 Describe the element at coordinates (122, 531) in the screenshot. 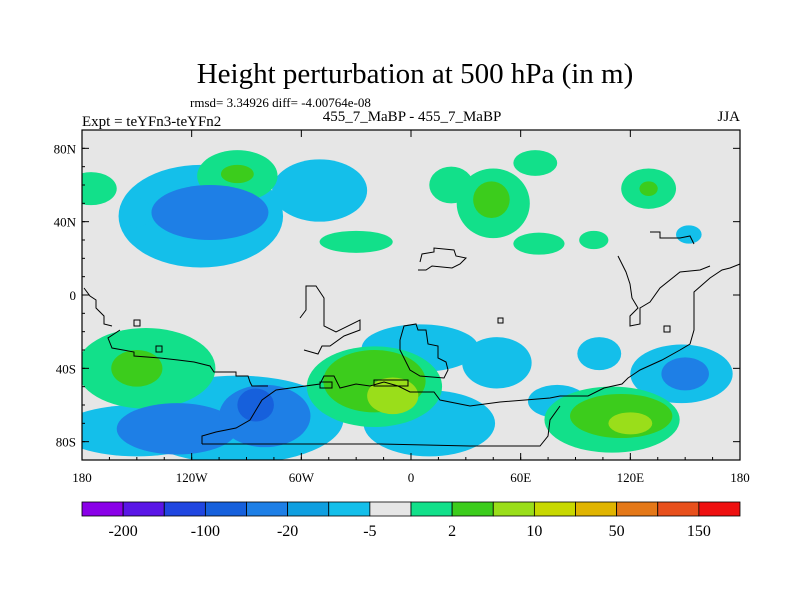

I see `colorbar-label: -200` at that location.